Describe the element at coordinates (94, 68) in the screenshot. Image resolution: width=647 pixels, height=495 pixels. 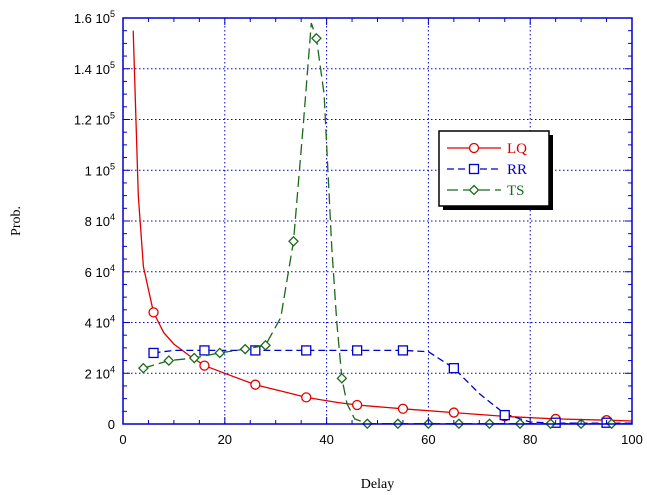
I see `y-tick-label: 1.4 105` at that location.